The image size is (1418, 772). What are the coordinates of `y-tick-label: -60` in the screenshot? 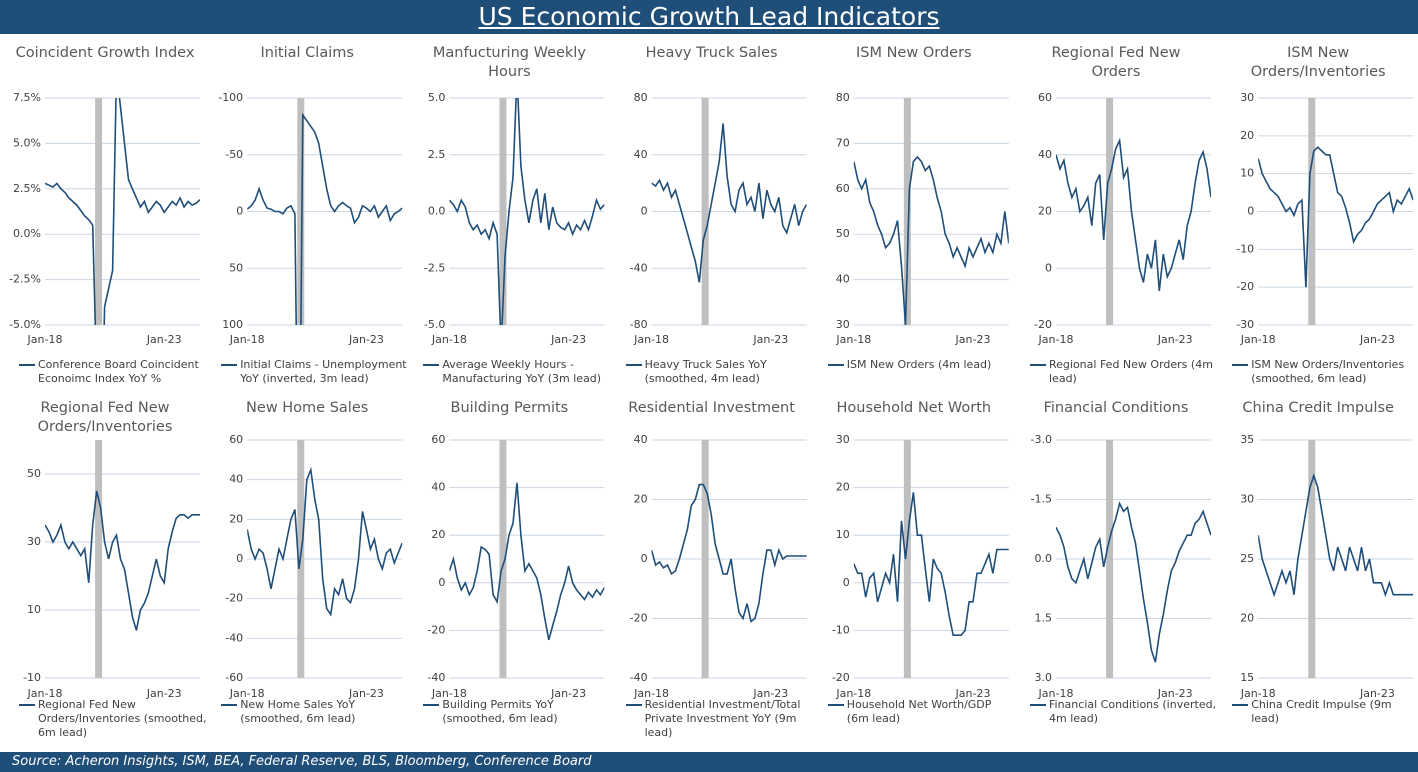 It's located at (234, 677).